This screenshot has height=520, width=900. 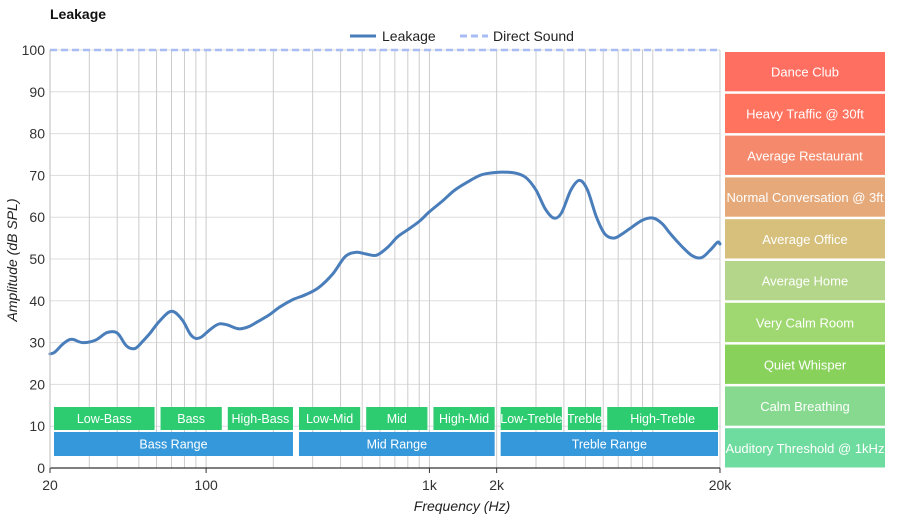 I want to click on band-label-5: High-Mid, so click(x=464, y=419).